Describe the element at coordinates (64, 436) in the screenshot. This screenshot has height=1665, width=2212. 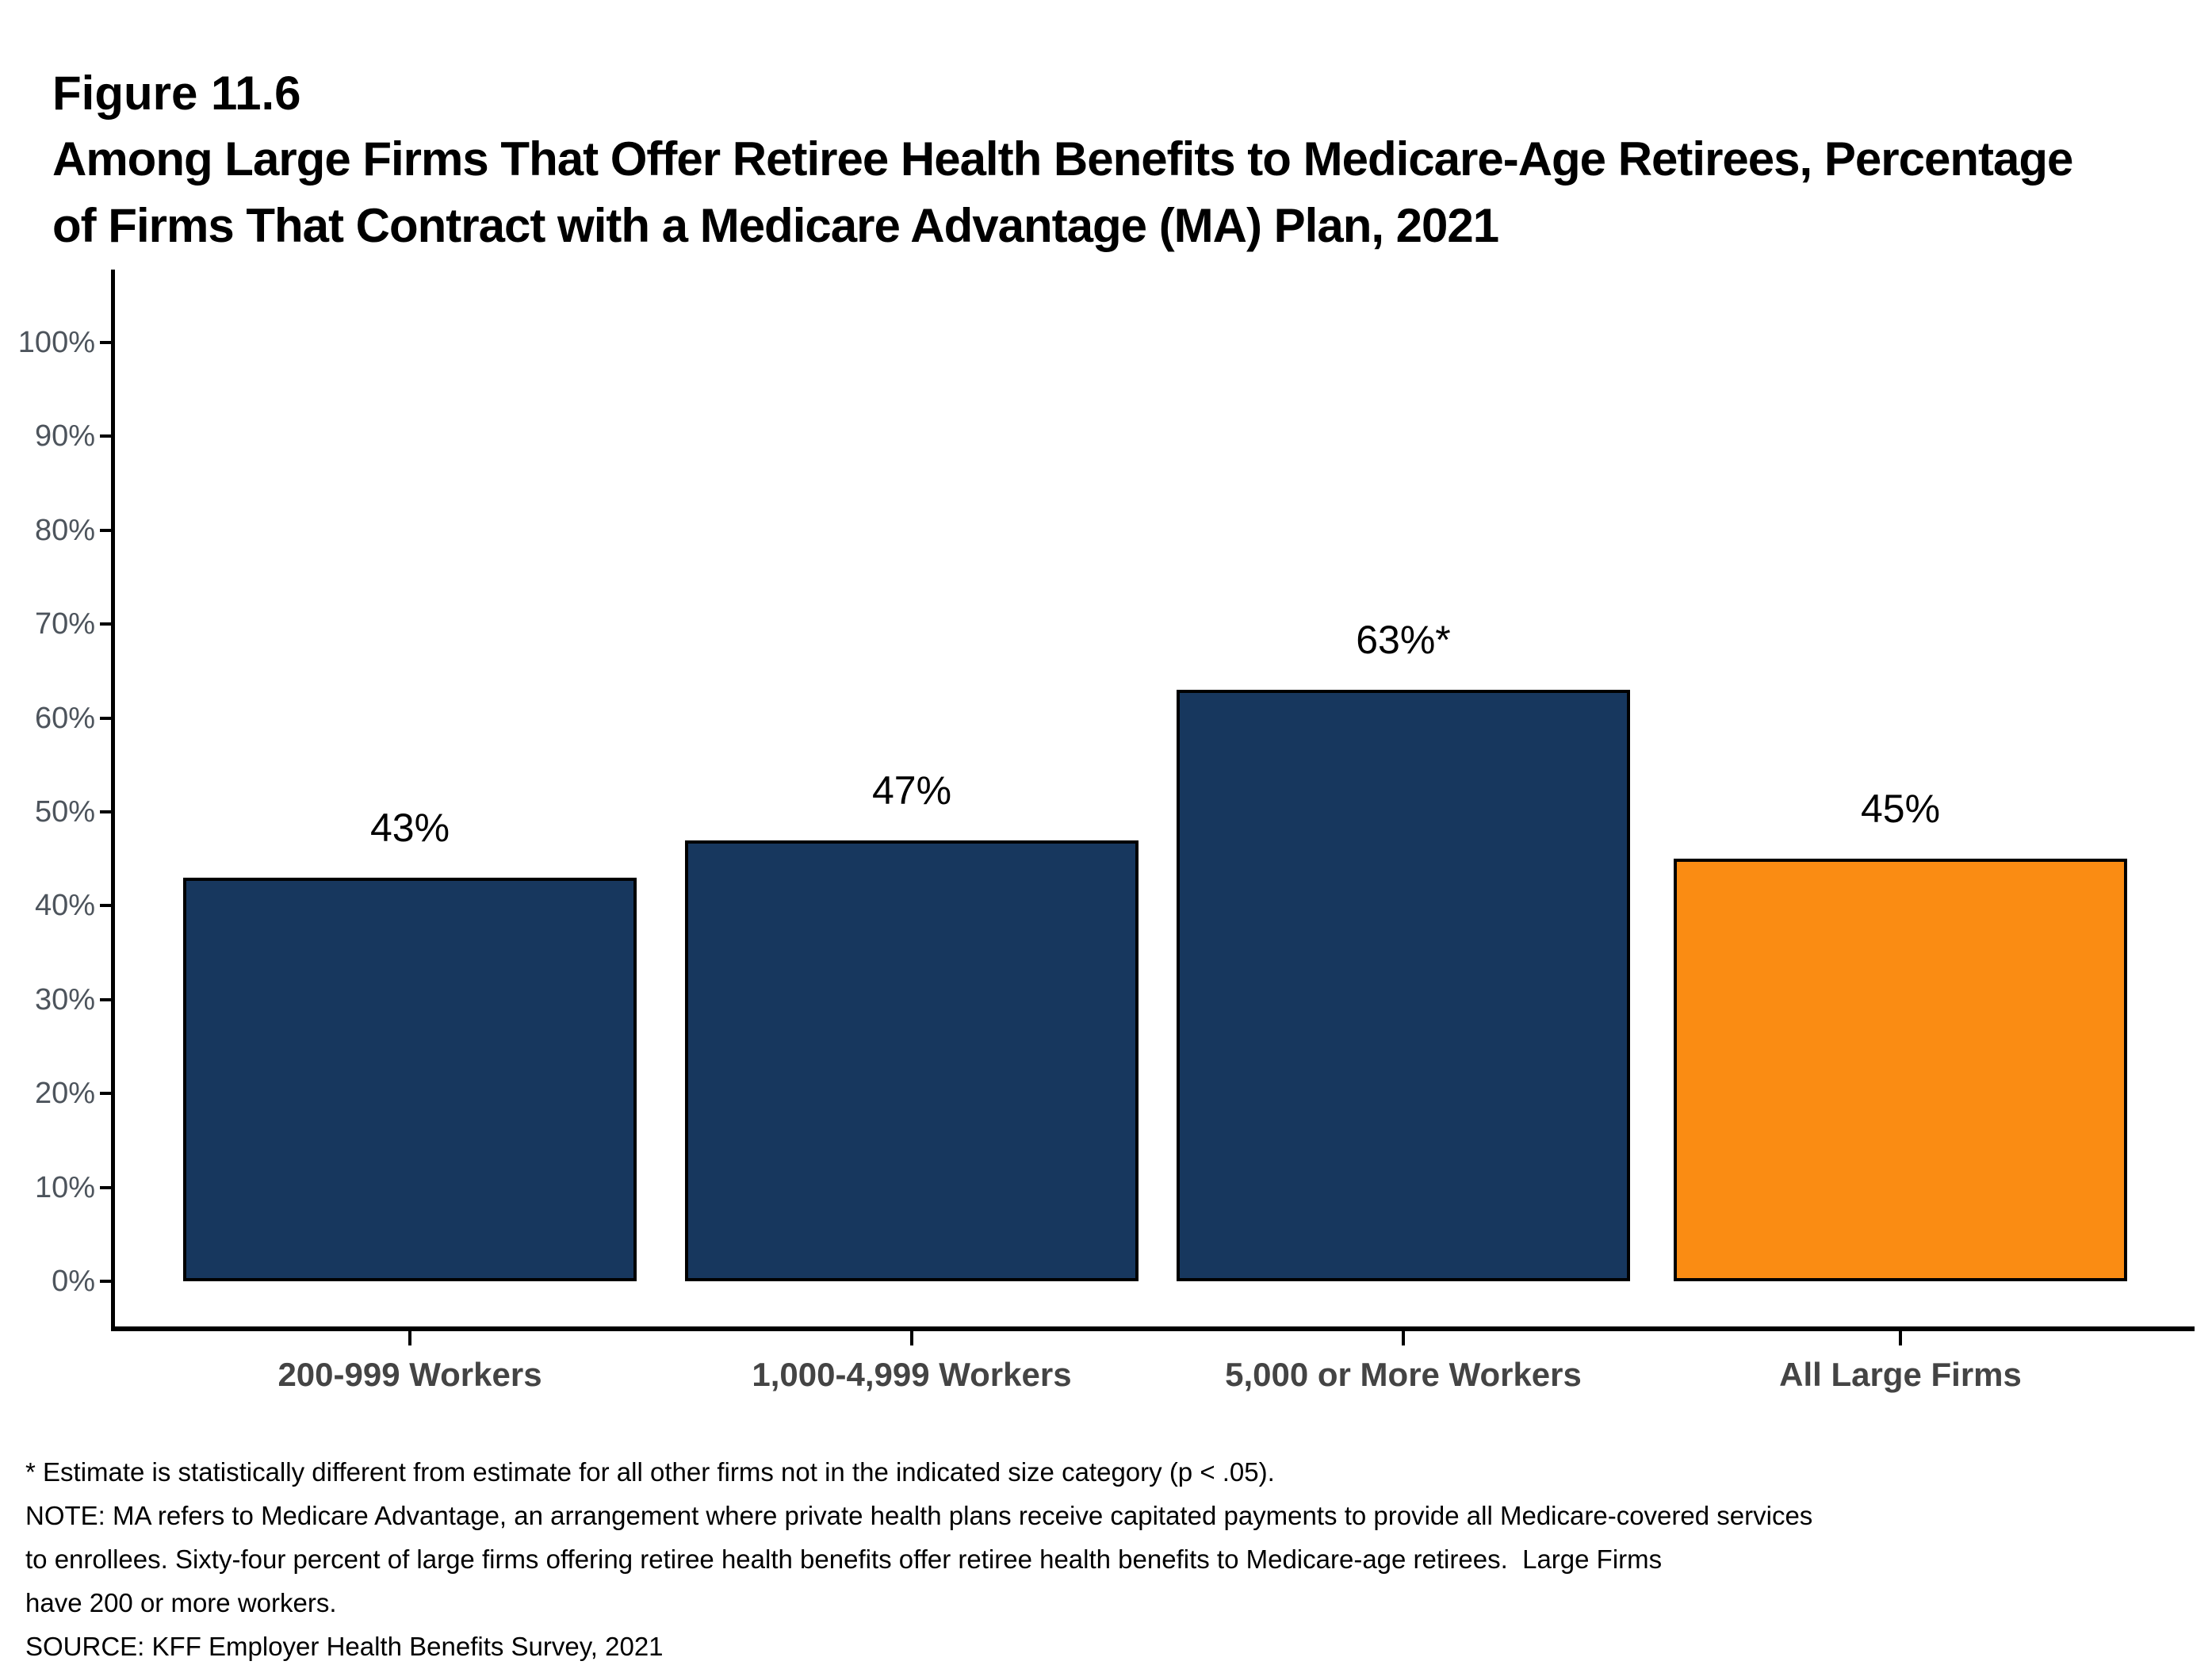
I see `y-axis-tick-label: 90%` at that location.